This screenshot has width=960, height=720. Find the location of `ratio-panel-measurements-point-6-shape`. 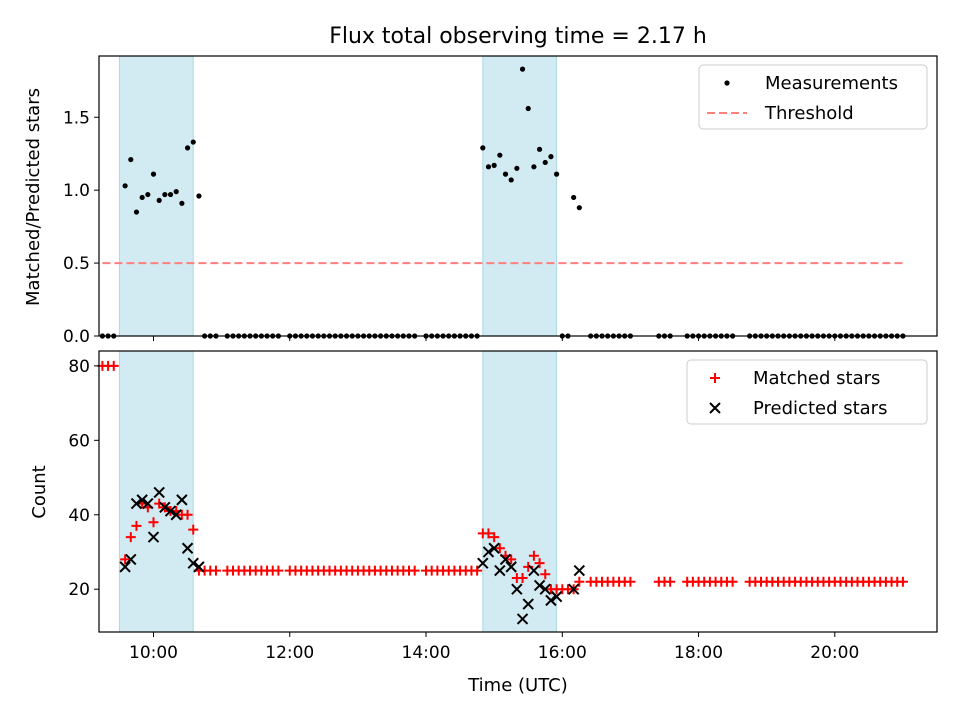

ratio-panel-measurements-point-6-shape is located at coordinates (142, 197).